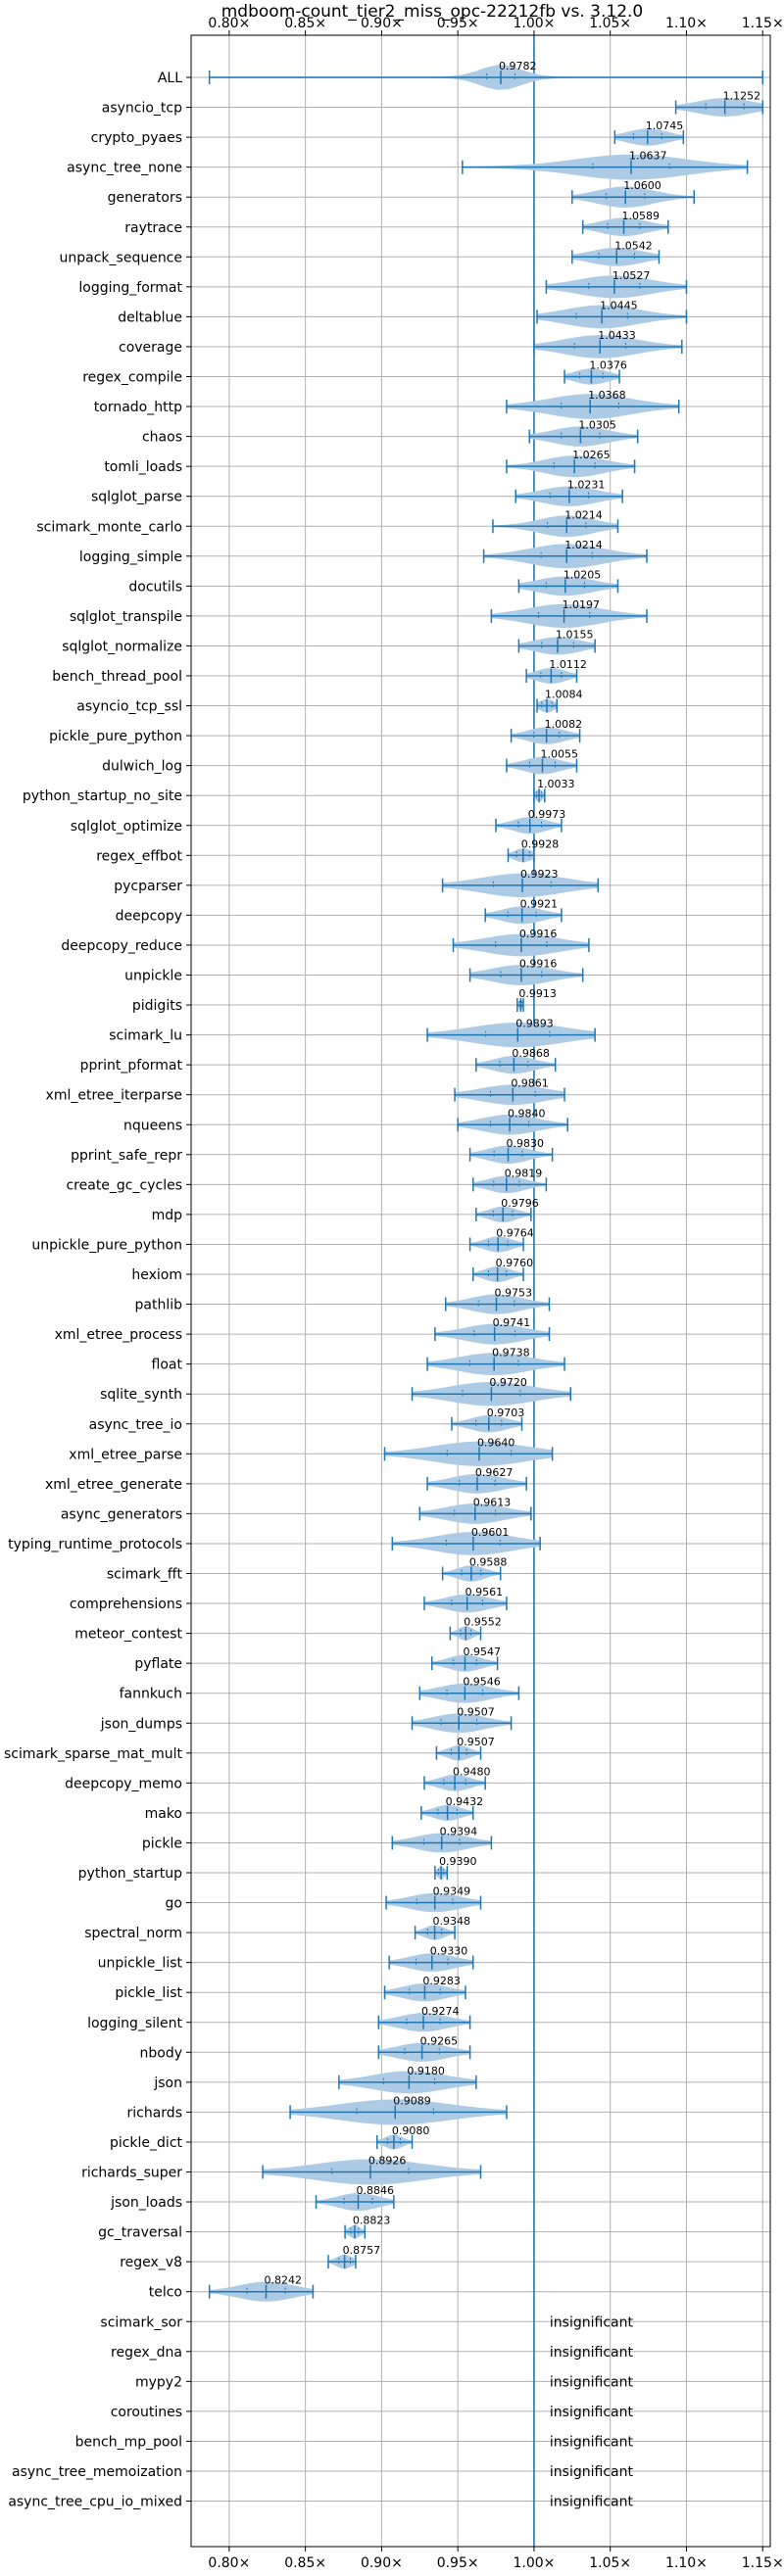 This screenshot has width=784, height=2576. I want to click on benchmark-label: spectral_norm, so click(133, 1934).